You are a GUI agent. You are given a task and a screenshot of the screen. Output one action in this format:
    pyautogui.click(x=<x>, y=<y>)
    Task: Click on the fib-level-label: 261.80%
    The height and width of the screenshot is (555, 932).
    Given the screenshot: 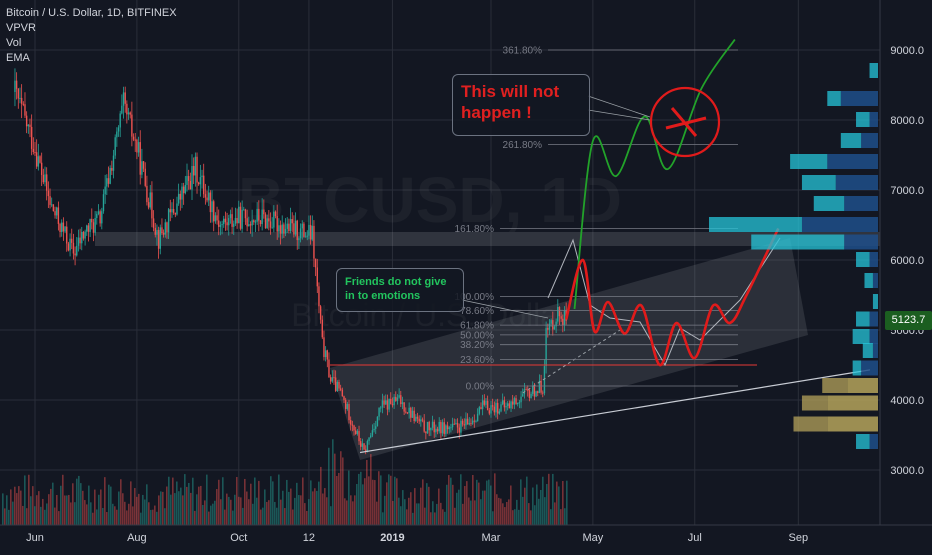 What is the action you would take?
    pyautogui.click(x=523, y=145)
    